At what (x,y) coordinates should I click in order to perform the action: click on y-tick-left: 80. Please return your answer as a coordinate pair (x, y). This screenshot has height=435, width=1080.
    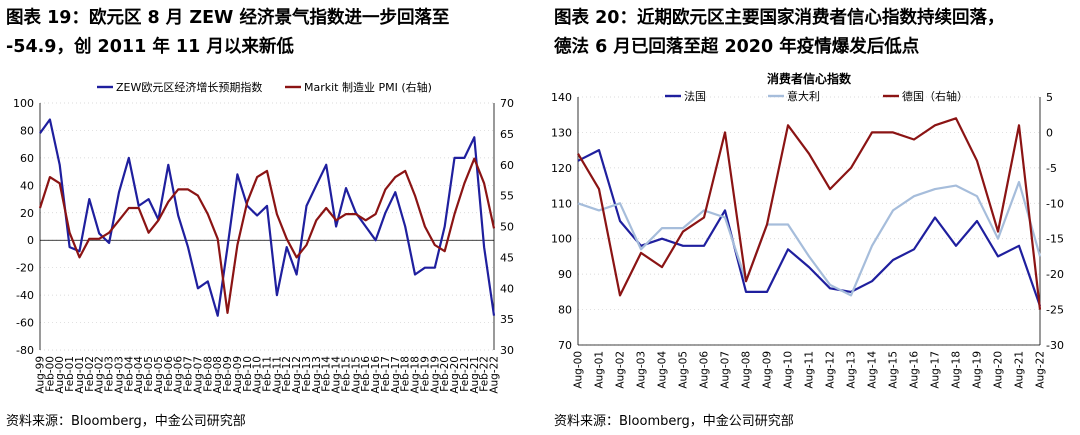
    Looking at the image, I should click on (27, 130).